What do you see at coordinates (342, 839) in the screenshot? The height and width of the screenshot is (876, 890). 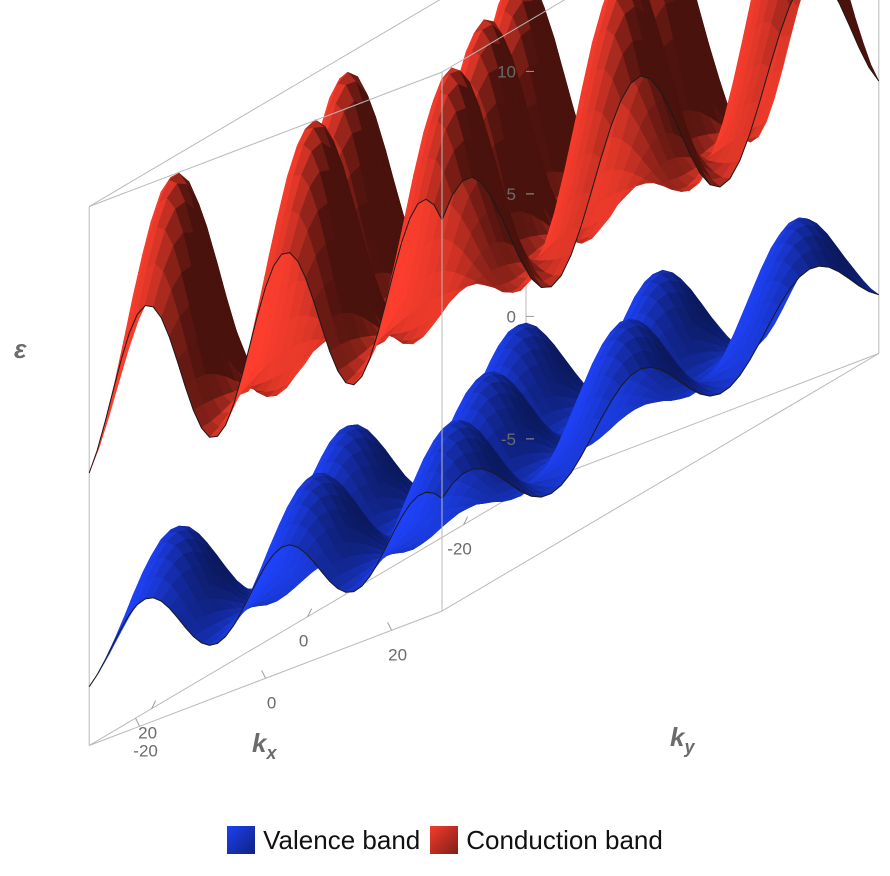 I see `legend-label-valence: Valence band` at bounding box center [342, 839].